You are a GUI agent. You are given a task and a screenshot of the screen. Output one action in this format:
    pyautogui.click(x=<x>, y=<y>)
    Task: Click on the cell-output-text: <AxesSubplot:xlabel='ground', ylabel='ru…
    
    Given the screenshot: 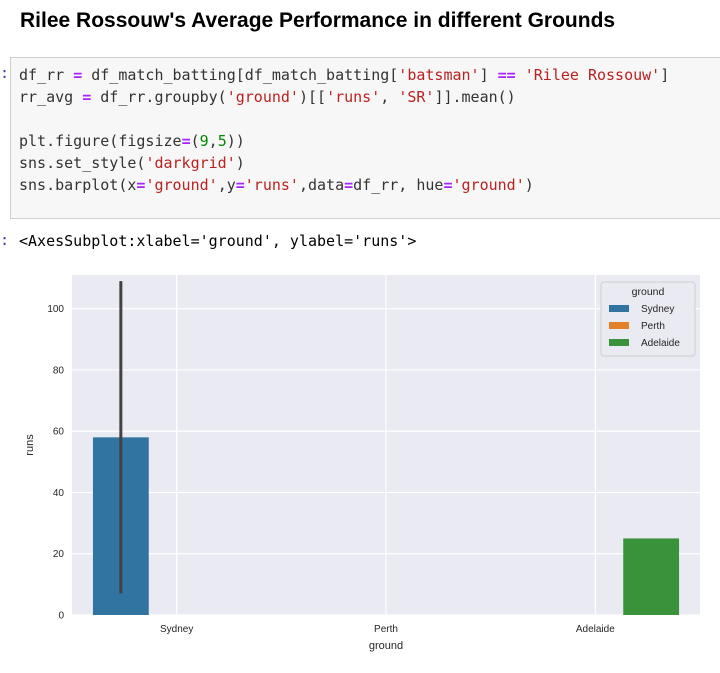 What is the action you would take?
    pyautogui.click(x=218, y=241)
    